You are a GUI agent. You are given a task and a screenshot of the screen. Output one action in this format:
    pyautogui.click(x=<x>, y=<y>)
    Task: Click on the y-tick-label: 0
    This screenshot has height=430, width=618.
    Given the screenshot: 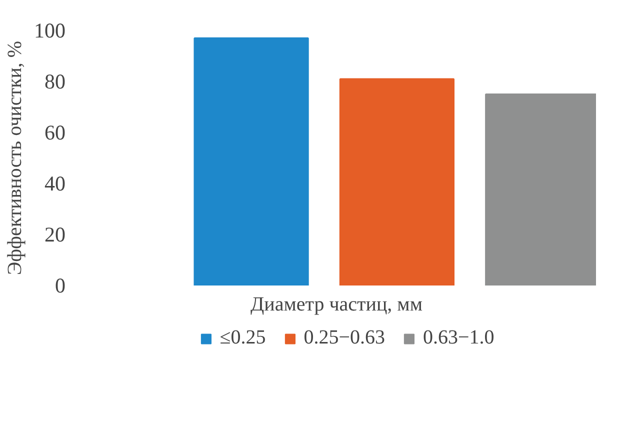 What is the action you would take?
    pyautogui.click(x=60, y=286)
    